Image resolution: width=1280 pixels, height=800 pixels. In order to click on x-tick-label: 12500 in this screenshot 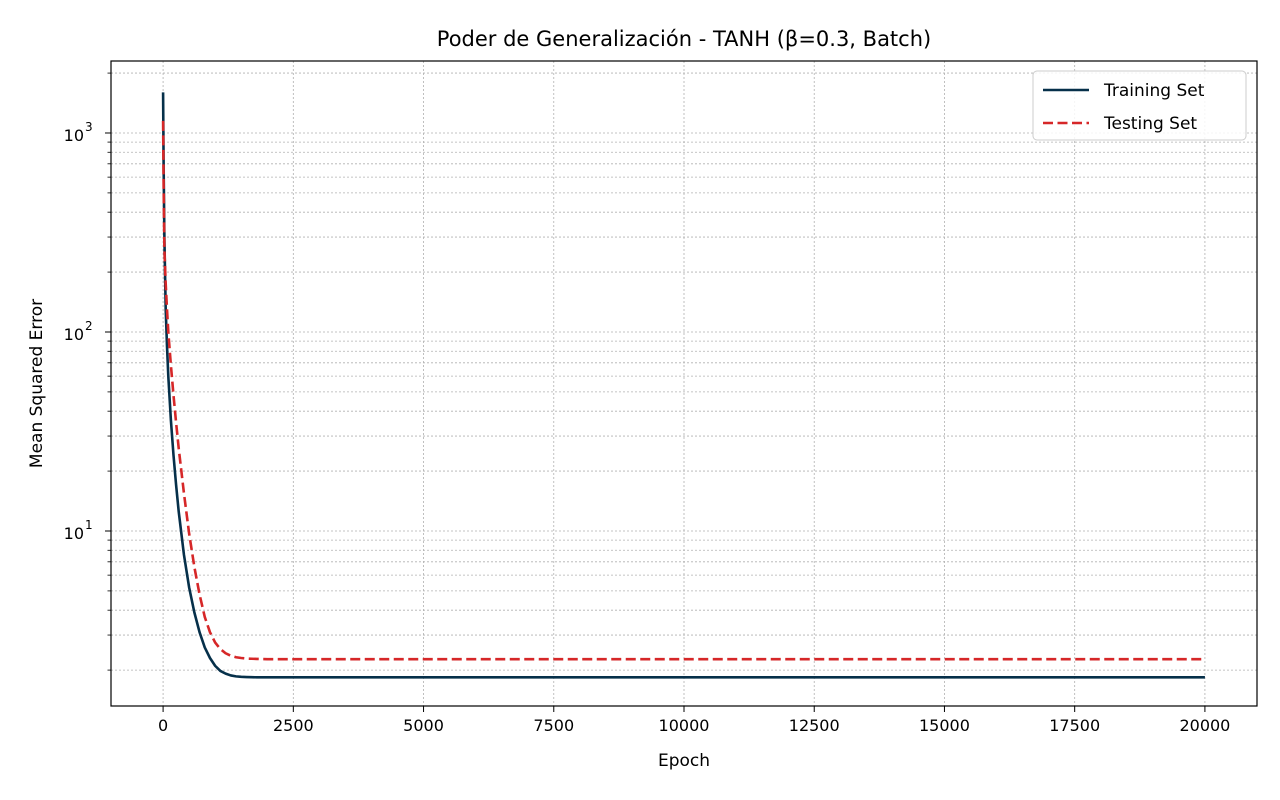, I will do `click(814, 725)`.